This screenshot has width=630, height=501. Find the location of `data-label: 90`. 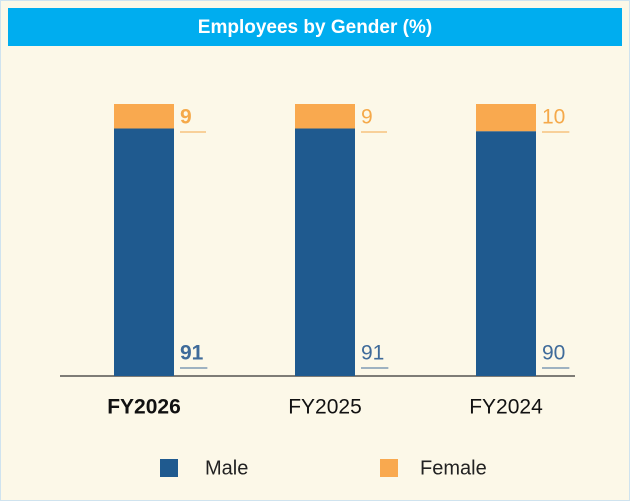

data-label: 90 is located at coordinates (553, 353).